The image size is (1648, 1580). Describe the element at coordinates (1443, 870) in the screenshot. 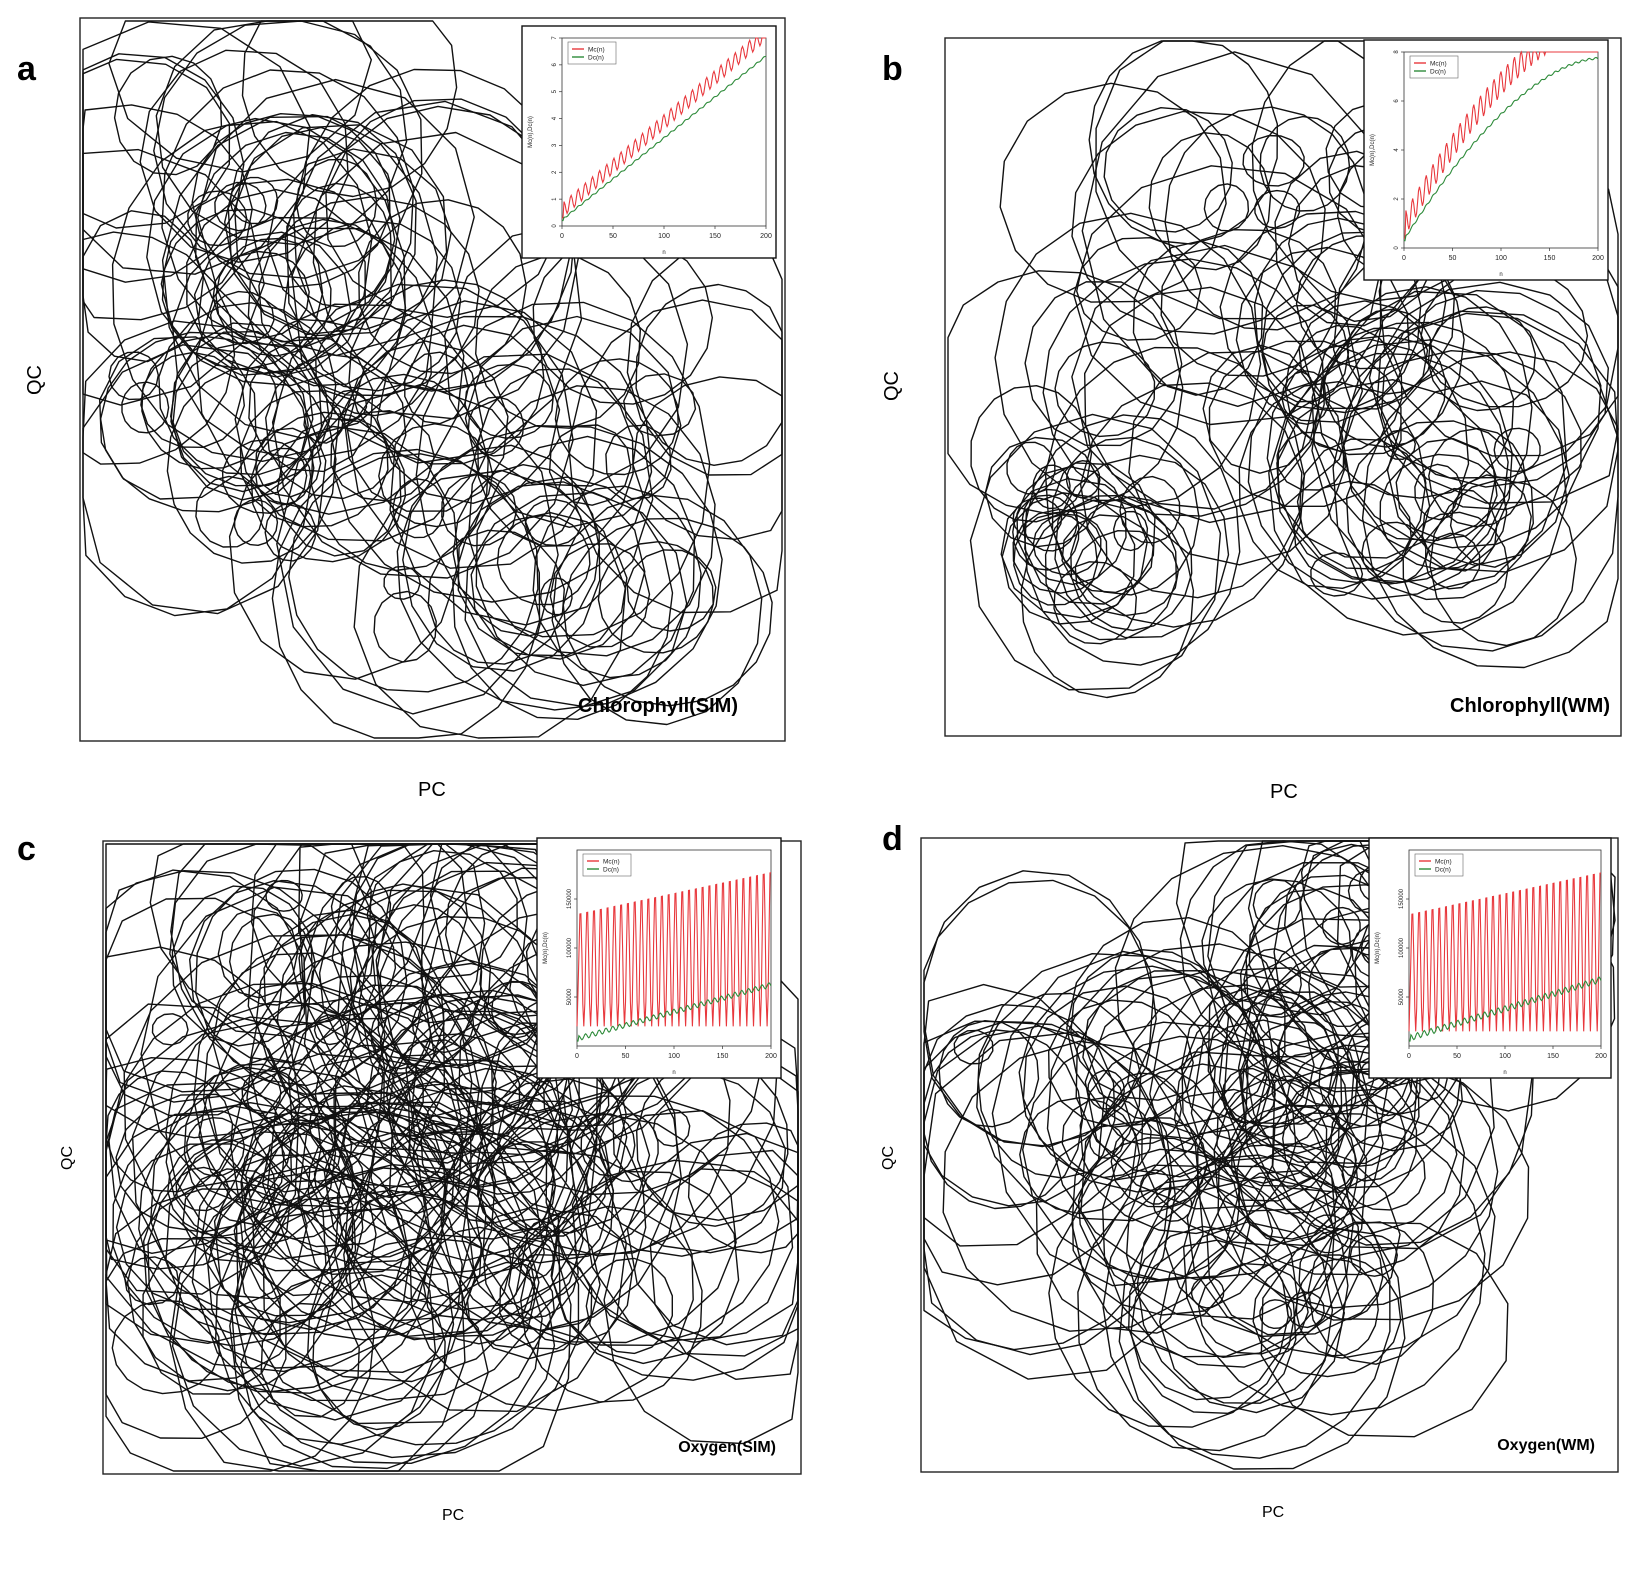

I see `inset-legend-label-d-1: Dc(n)` at that location.